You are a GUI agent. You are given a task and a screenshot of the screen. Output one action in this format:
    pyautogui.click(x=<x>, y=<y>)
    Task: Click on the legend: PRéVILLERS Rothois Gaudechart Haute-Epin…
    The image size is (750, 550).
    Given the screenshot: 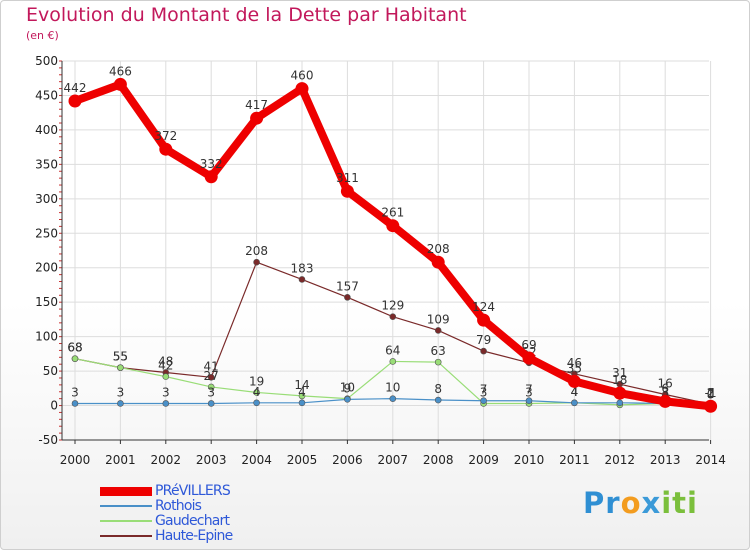 What is the action you would take?
    pyautogui.click(x=200, y=513)
    